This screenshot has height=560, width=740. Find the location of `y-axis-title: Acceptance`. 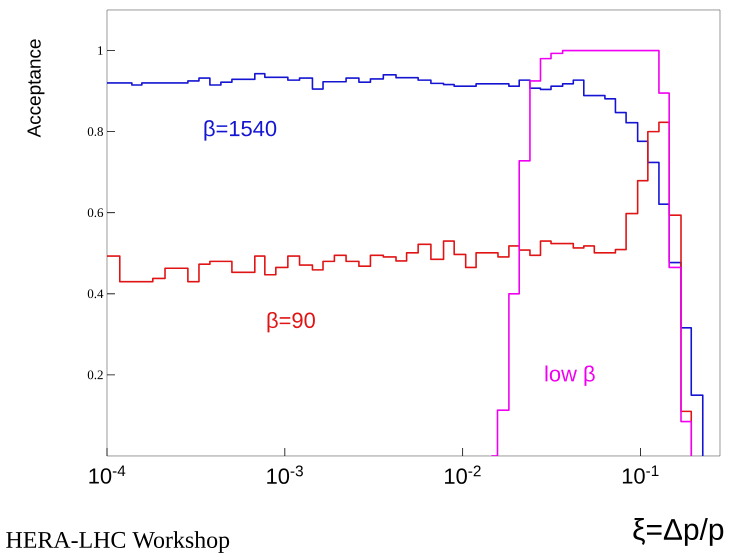

y-axis-title: Acceptance is located at coordinates (36, 88).